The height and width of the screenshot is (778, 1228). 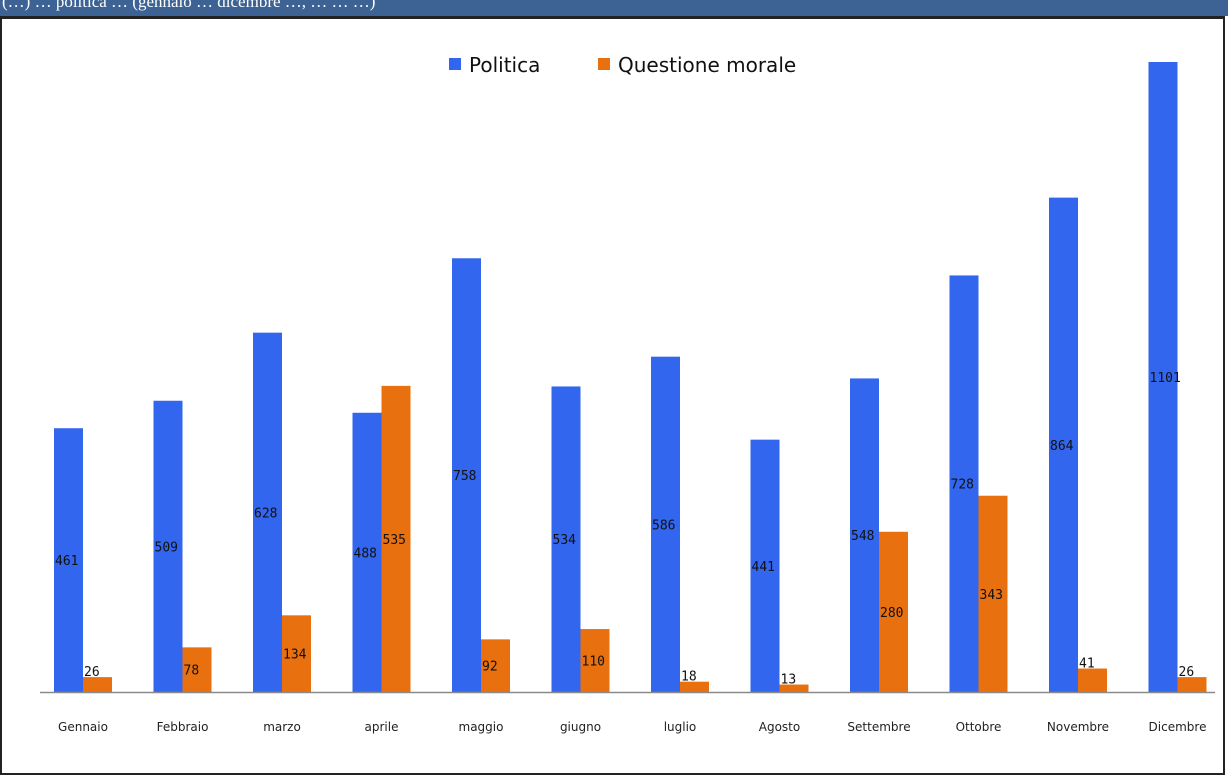 What do you see at coordinates (282, 727) in the screenshot?
I see `x-tick-label-2: marzo` at bounding box center [282, 727].